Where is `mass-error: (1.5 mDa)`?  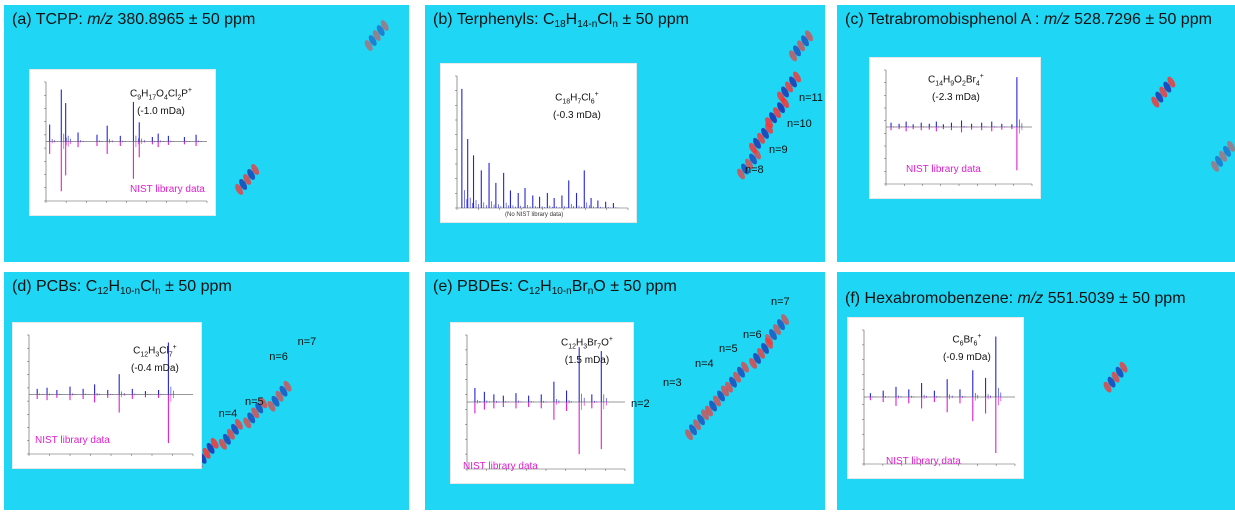 mass-error: (1.5 mDa) is located at coordinates (587, 361).